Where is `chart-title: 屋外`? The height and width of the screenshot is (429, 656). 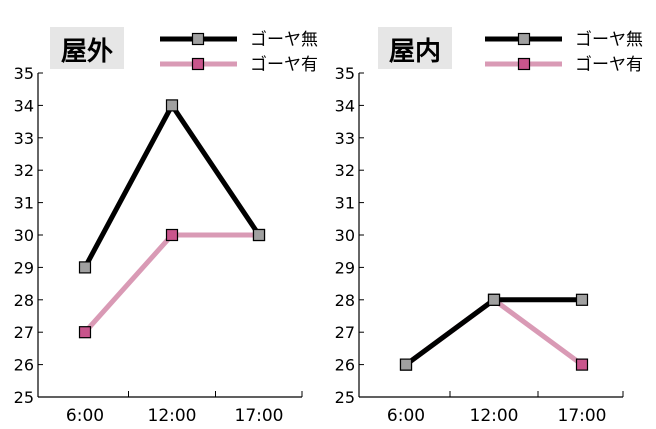 chart-title: 屋外 is located at coordinates (87, 52).